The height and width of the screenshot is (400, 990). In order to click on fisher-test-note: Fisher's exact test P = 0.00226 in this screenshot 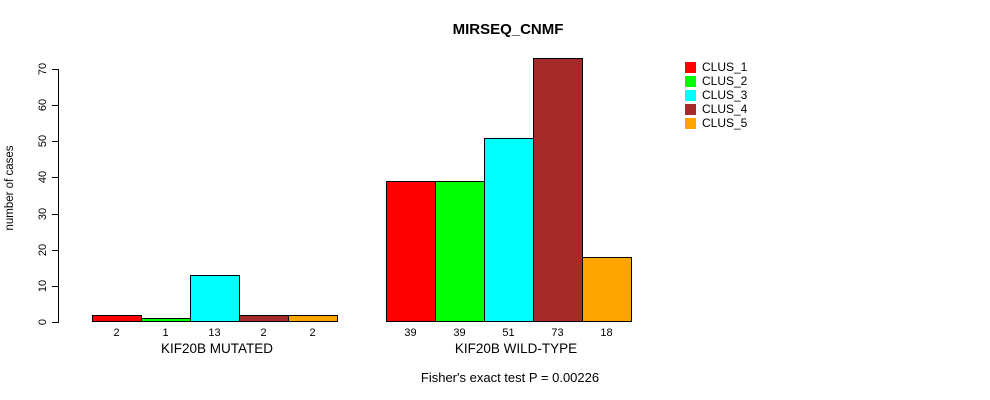, I will do `click(510, 377)`.